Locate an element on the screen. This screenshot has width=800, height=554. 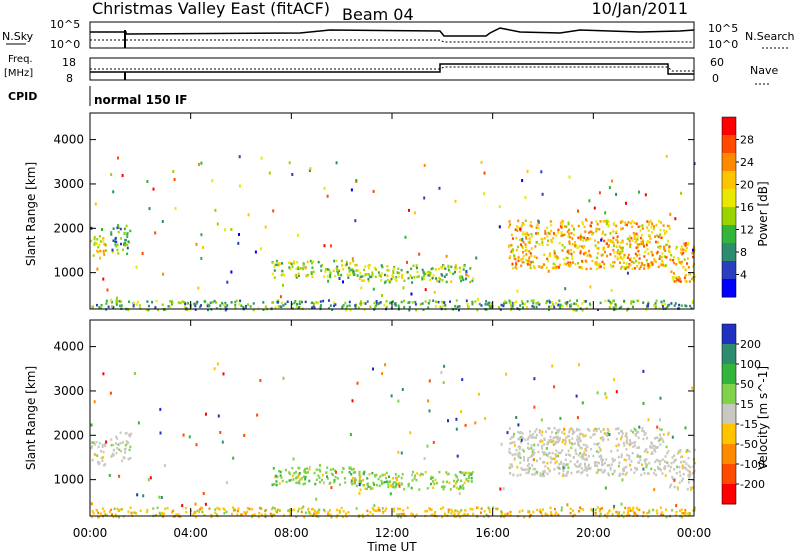
colorbar-tick-label: -200 is located at coordinates (752, 484).